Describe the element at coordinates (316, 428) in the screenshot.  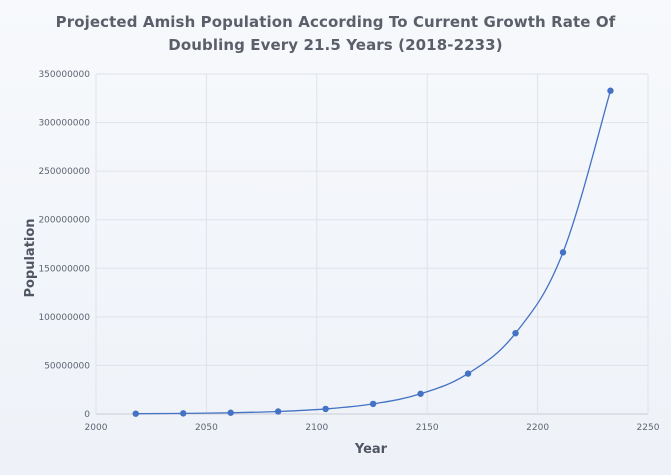
I see `x-tick-label: 2100` at that location.